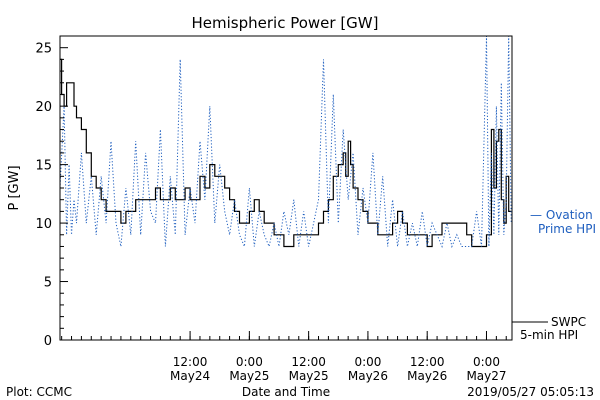 This screenshot has width=600, height=400. What do you see at coordinates (568, 322) in the screenshot?
I see `legend-swpc-line1: SWPC` at bounding box center [568, 322].